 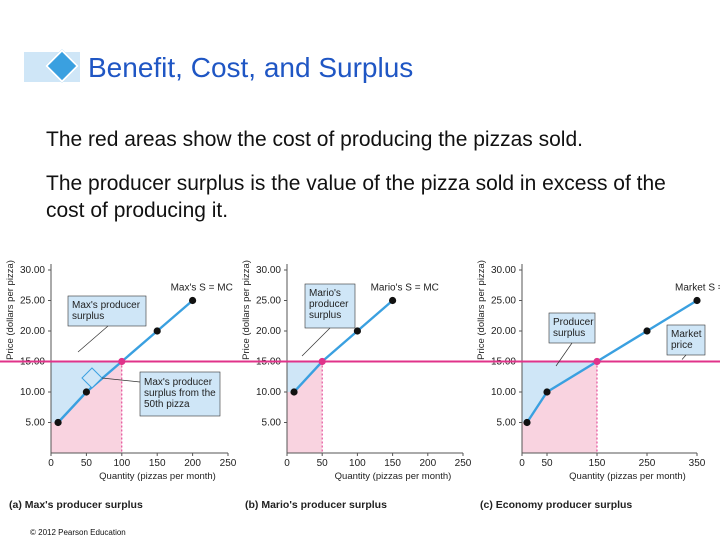 What do you see at coordinates (78, 532) in the screenshot?
I see `copyright-text: © 2012 Pearson Education` at bounding box center [78, 532].